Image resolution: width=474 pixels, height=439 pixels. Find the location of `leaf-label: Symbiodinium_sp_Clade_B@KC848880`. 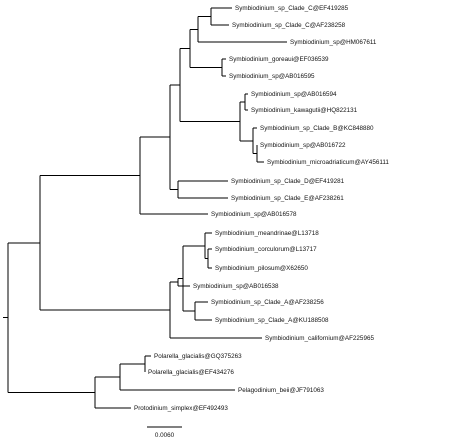

leaf-label: Symbiodinium_sp_Clade_B@KC848880 is located at coordinates (317, 128).